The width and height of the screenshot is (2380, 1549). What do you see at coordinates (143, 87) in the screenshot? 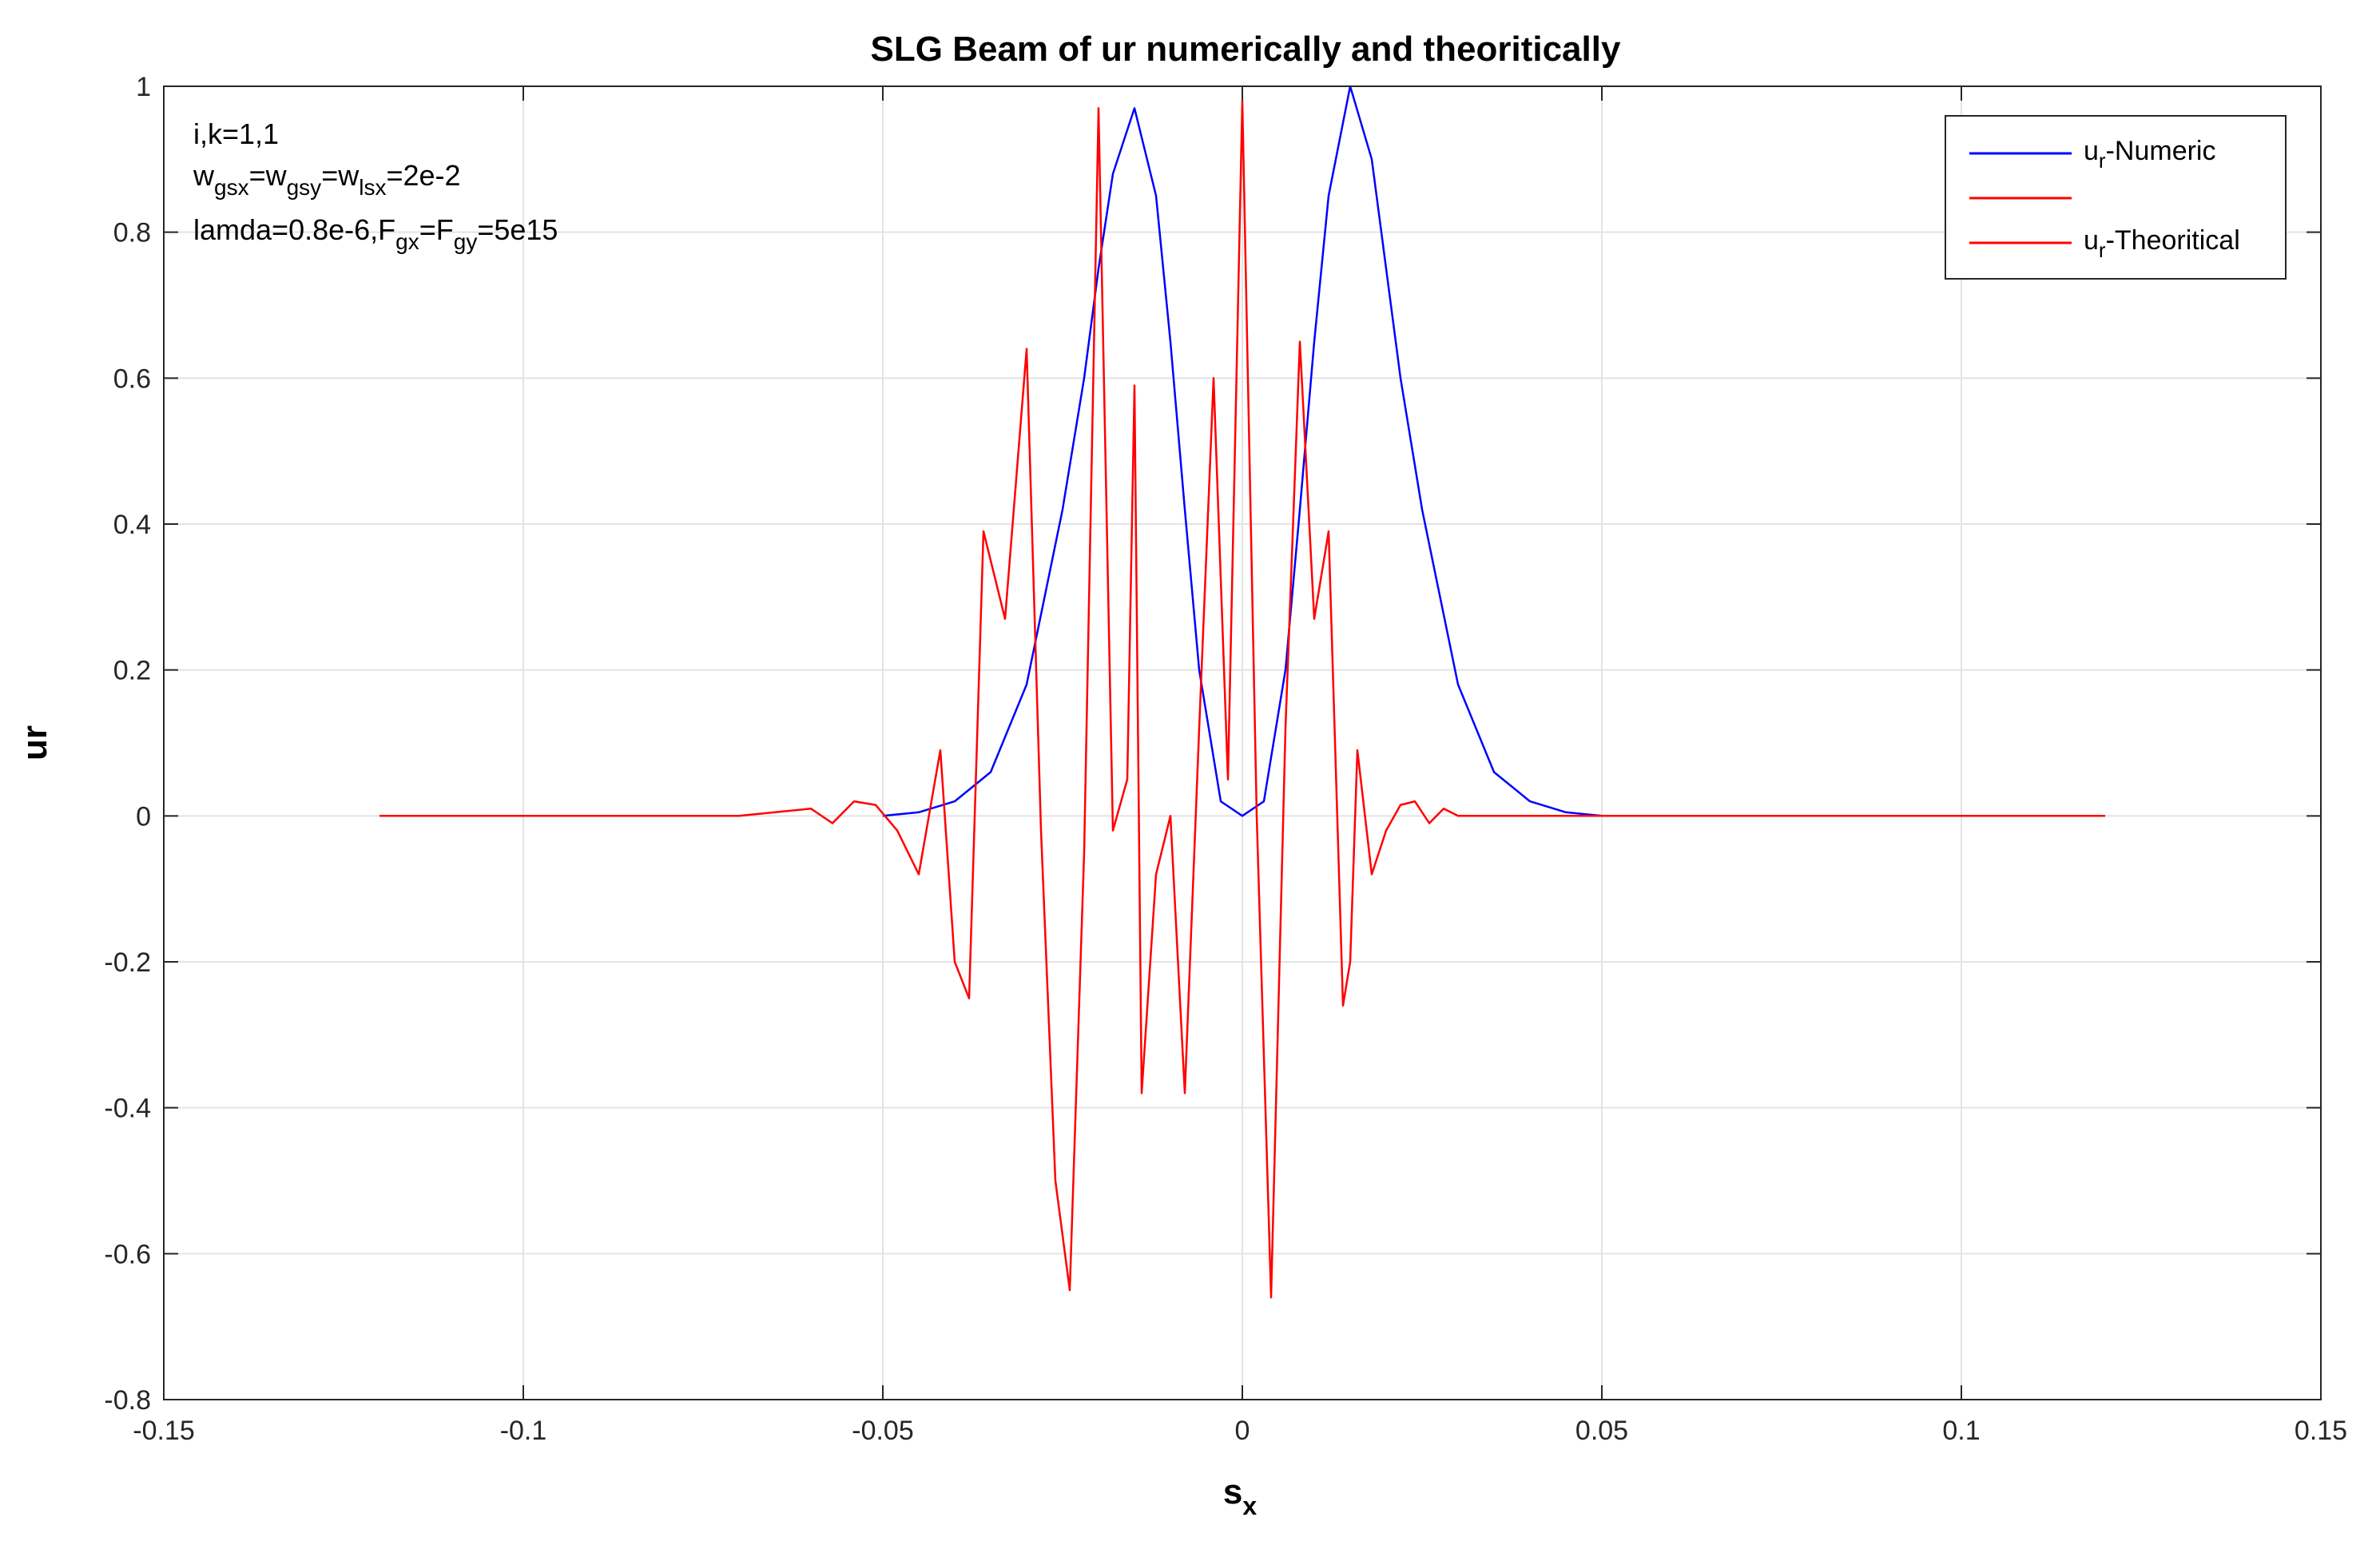
I see `y-tick-label: 1` at bounding box center [143, 87].